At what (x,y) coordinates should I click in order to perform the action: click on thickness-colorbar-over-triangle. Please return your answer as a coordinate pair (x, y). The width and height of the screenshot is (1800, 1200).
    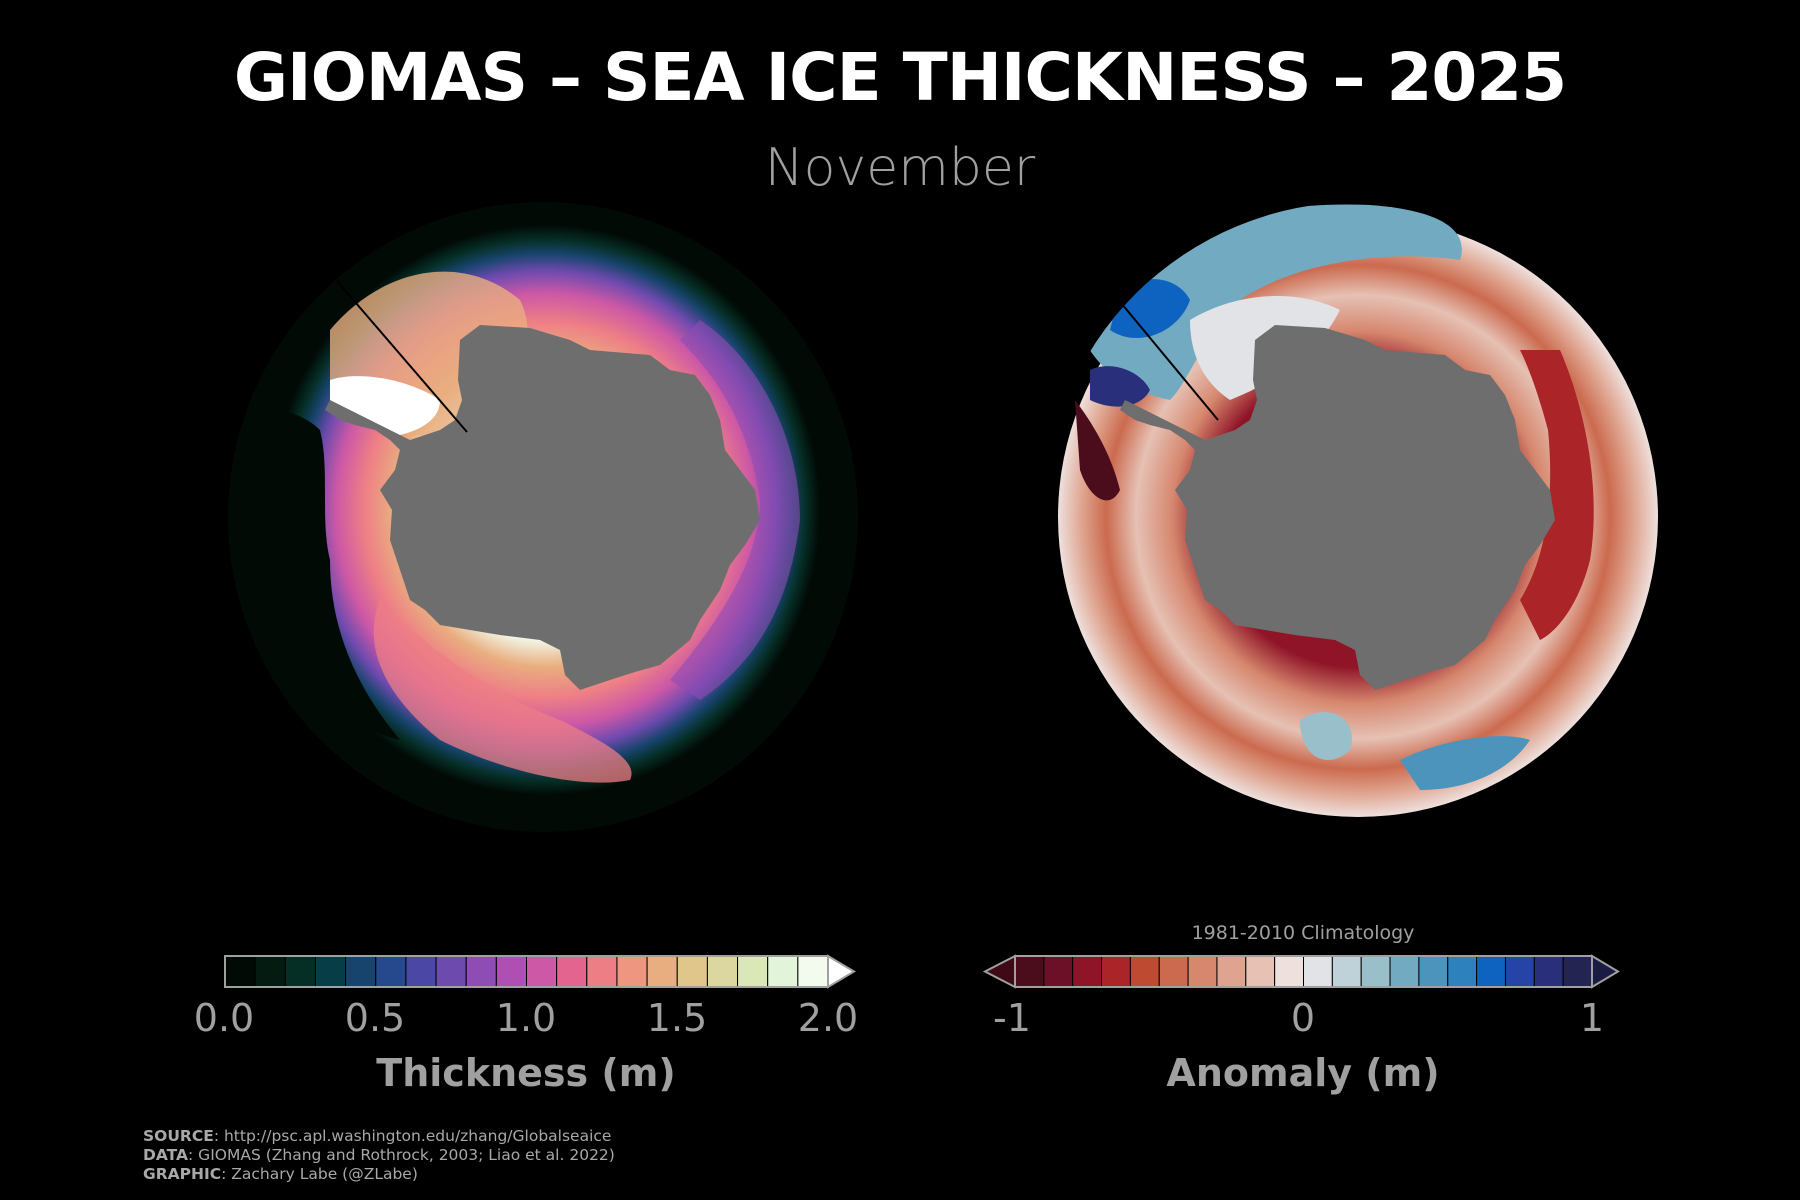
    Looking at the image, I should click on (841, 971).